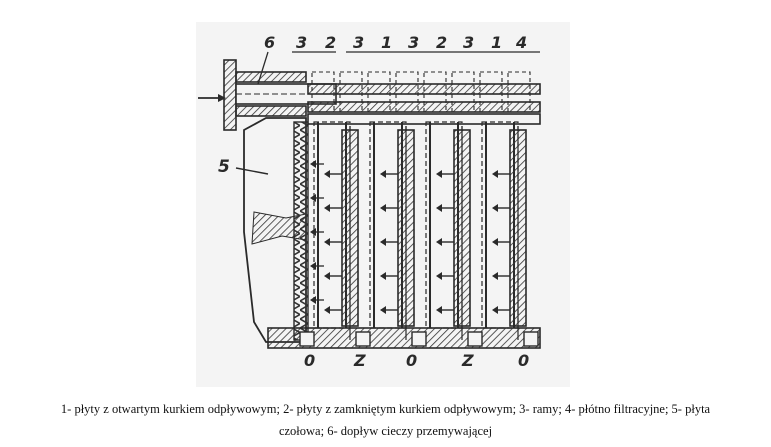 The width and height of the screenshot is (771, 447). I want to click on label-plate-closed-1: 2, so click(330, 42).